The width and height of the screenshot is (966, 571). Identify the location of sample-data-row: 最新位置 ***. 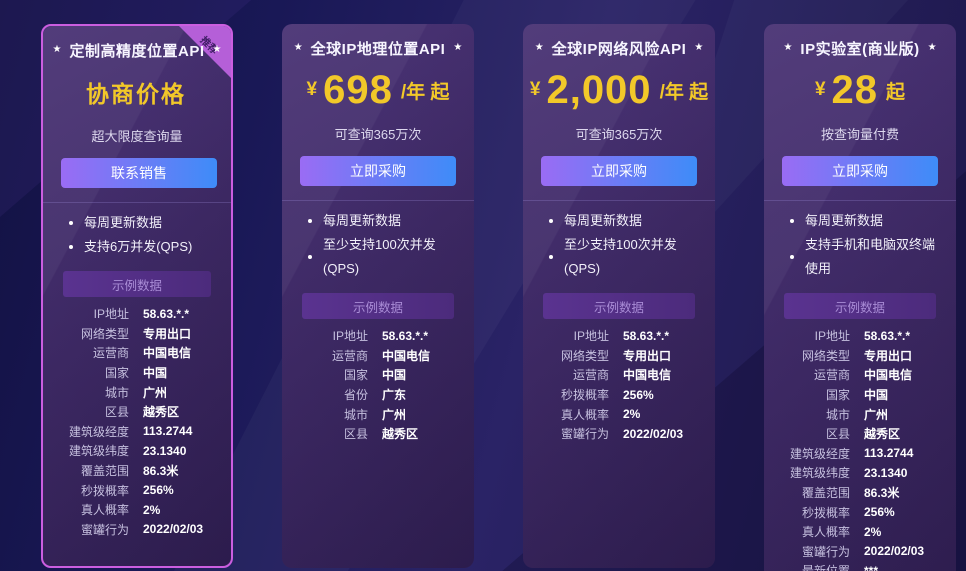
(860, 566).